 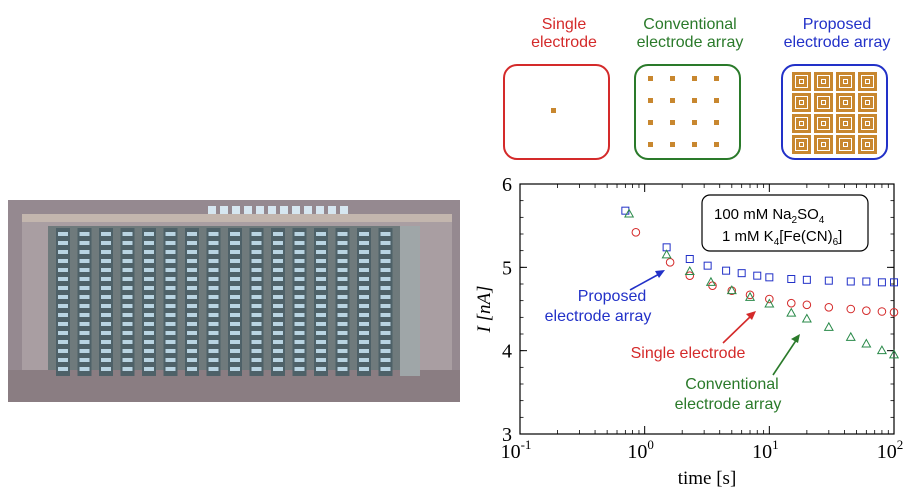 What do you see at coordinates (765, 450) in the screenshot?
I see `x-tick-label: 10¹` at bounding box center [765, 450].